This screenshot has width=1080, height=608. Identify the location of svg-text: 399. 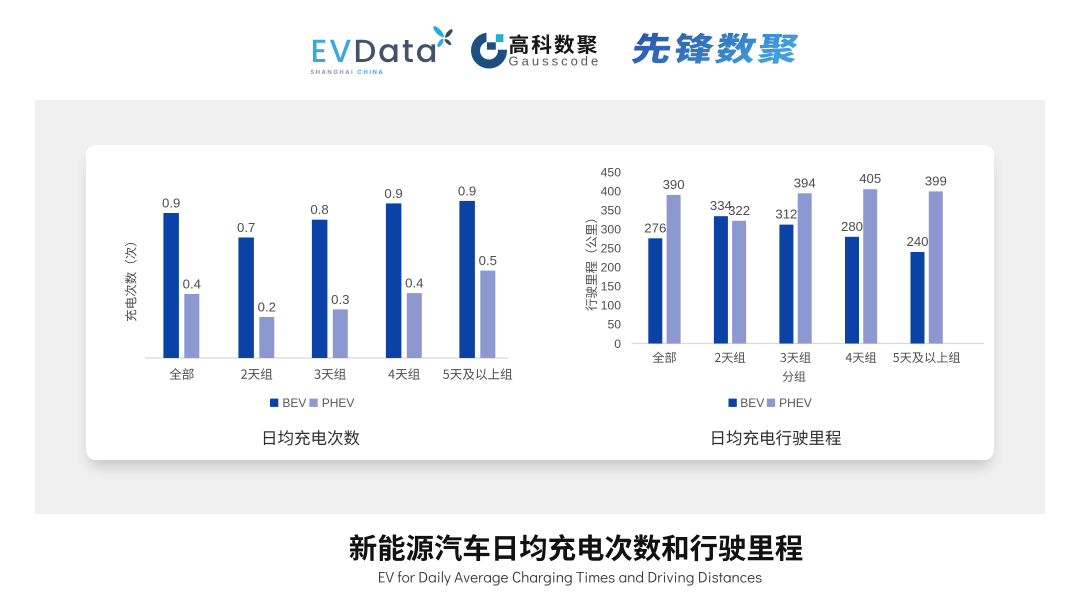
(936, 180).